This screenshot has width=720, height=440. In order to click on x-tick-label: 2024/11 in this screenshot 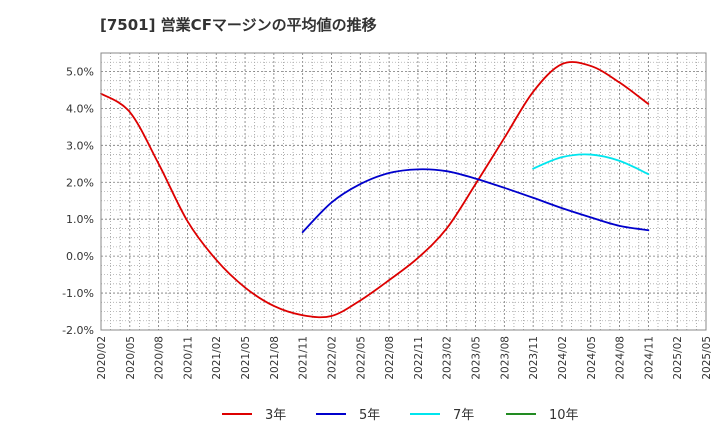, I will do `click(649, 358)`.